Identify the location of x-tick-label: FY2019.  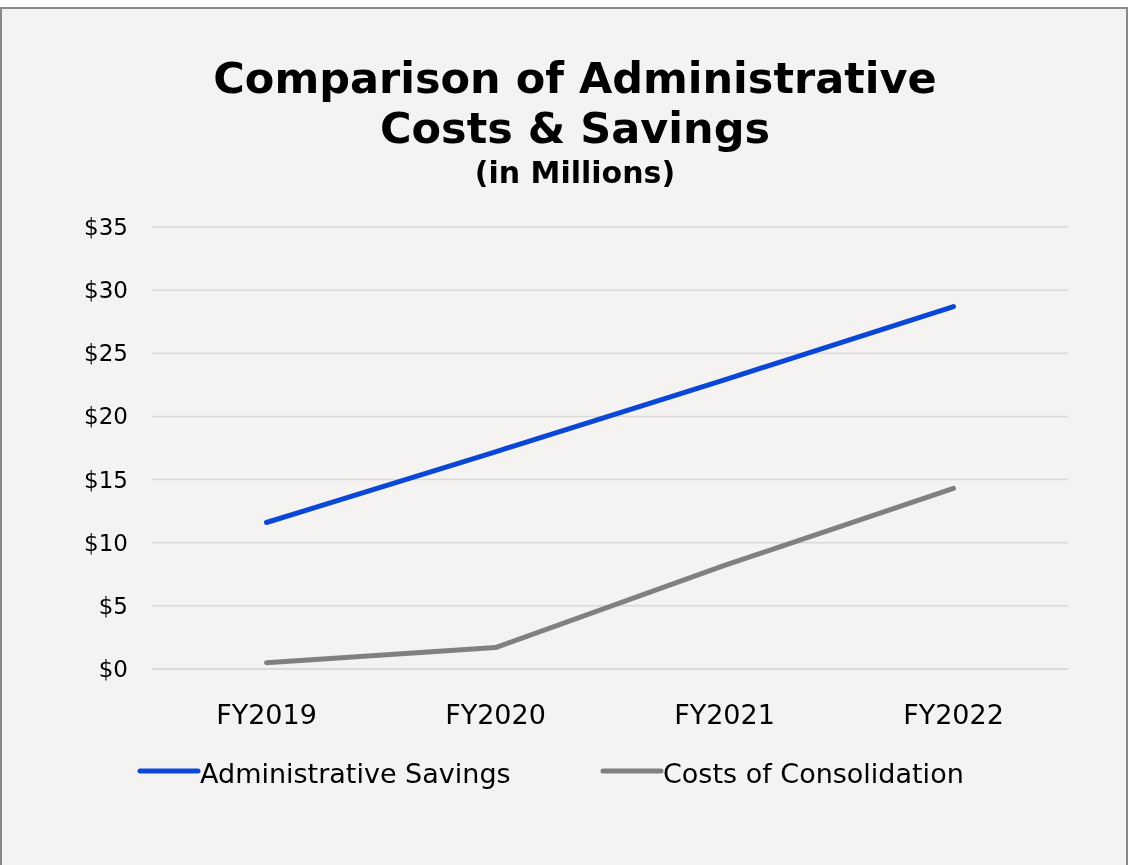
(266, 714).